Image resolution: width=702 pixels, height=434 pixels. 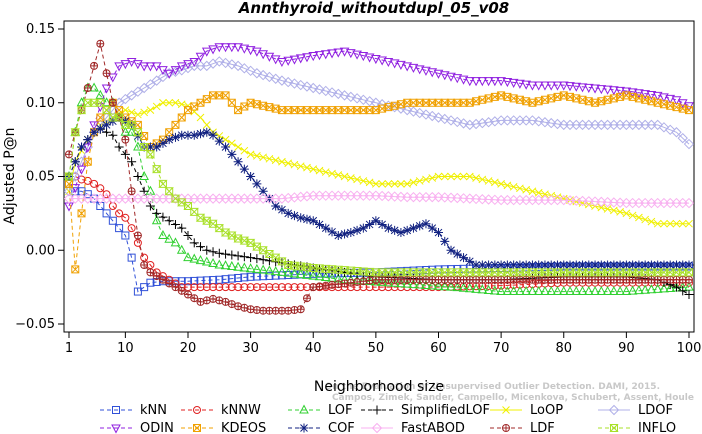 I want to click on legend-label-cof: COF, so click(x=341, y=427).